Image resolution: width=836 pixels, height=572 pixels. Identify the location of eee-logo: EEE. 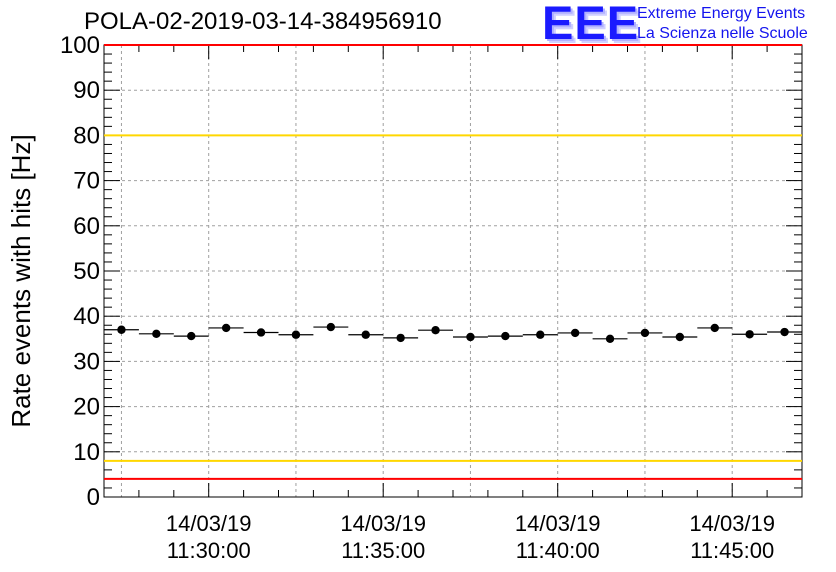
(591, 24).